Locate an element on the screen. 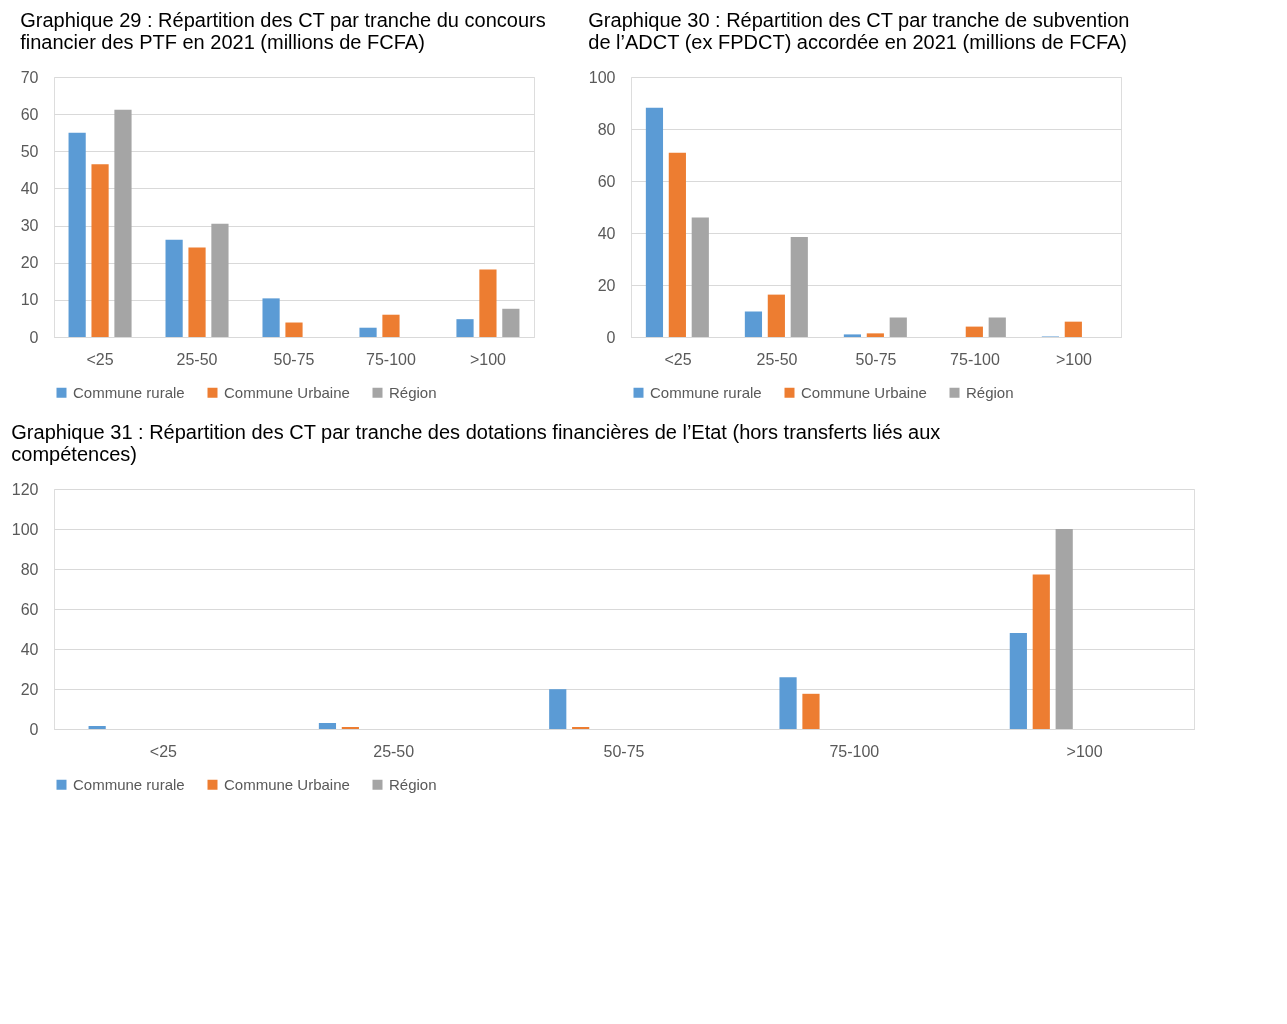 This screenshot has width=1287, height=1024. y-tick-label: 50 is located at coordinates (29, 151).